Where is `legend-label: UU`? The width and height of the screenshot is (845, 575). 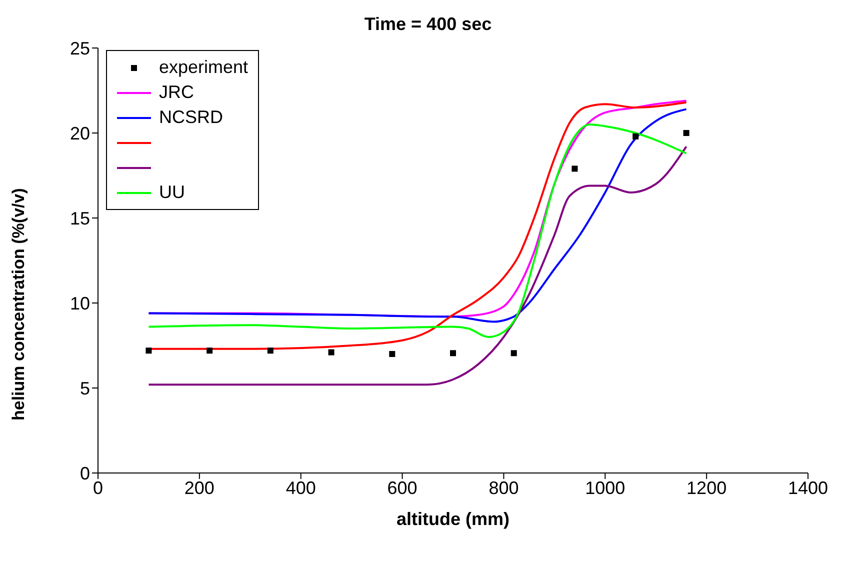
legend-label: UU is located at coordinates (172, 192).